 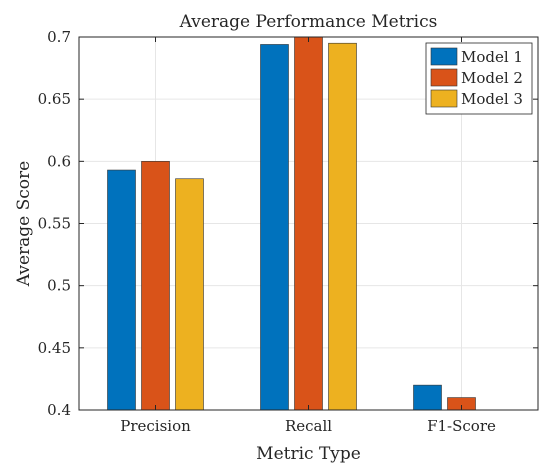 What do you see at coordinates (59, 37) in the screenshot?
I see `y-tick-label: 0.7` at bounding box center [59, 37].